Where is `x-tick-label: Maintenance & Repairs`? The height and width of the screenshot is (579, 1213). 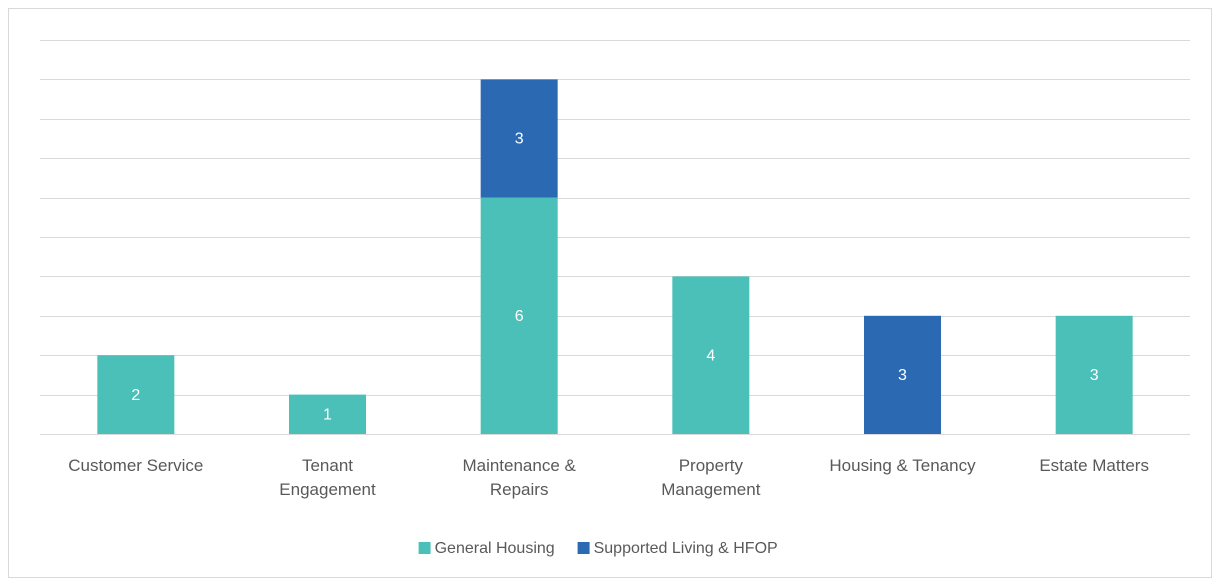 x-tick-label: Maintenance & Repairs is located at coordinates (519, 477).